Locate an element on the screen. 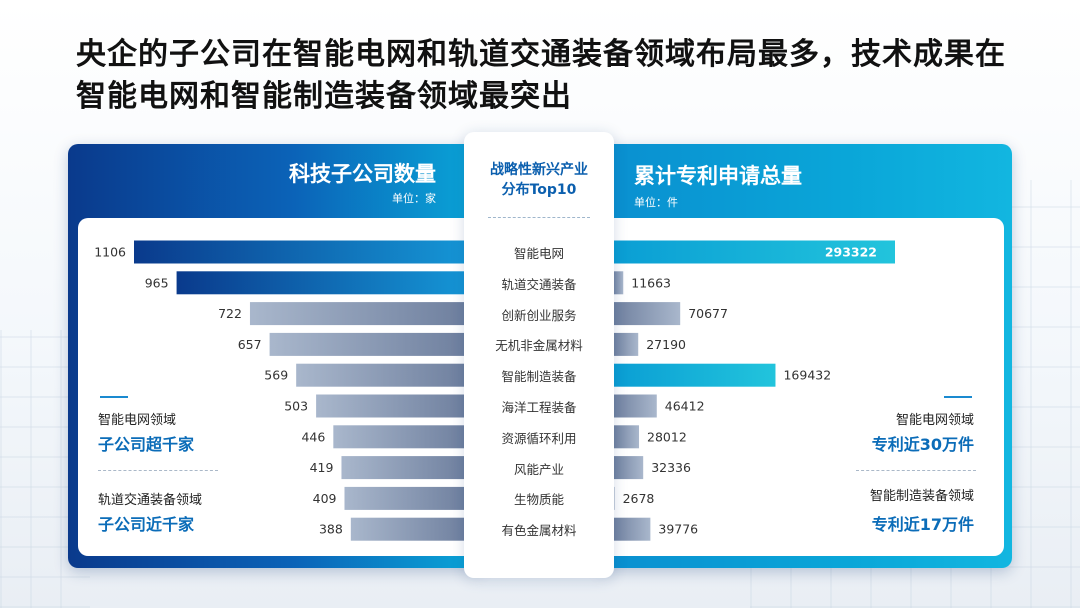 Image resolution: width=1080 pixels, height=608 pixels. category-card-heading-line2: 分布Top10 is located at coordinates (539, 190).